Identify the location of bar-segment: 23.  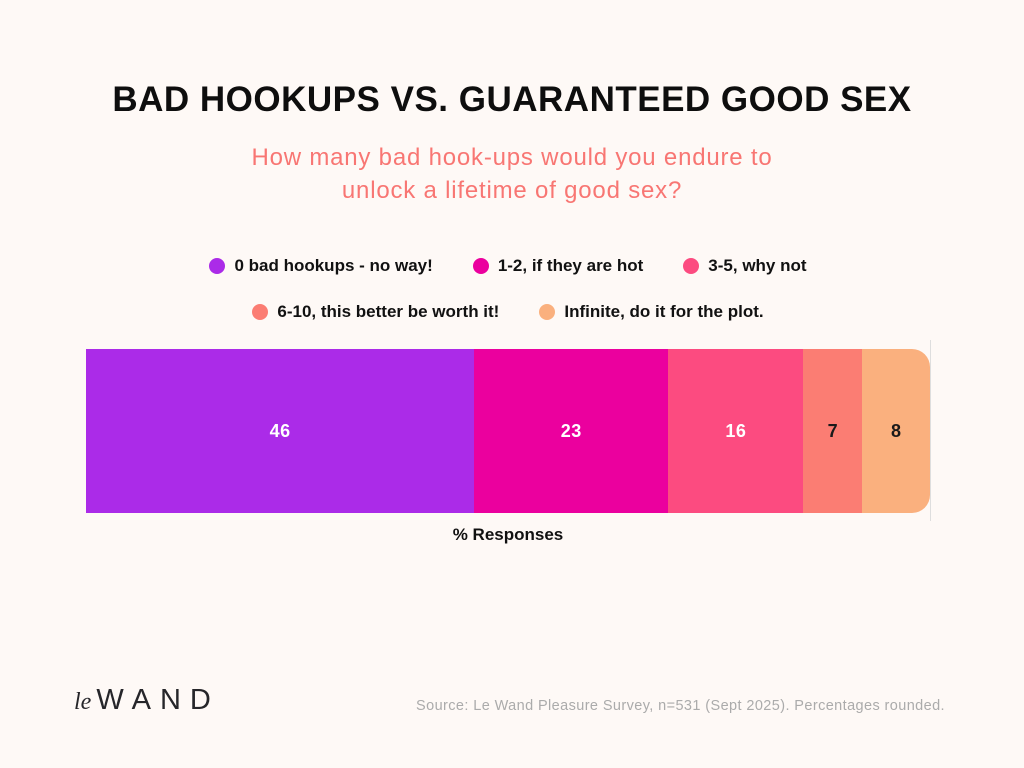
(571, 431).